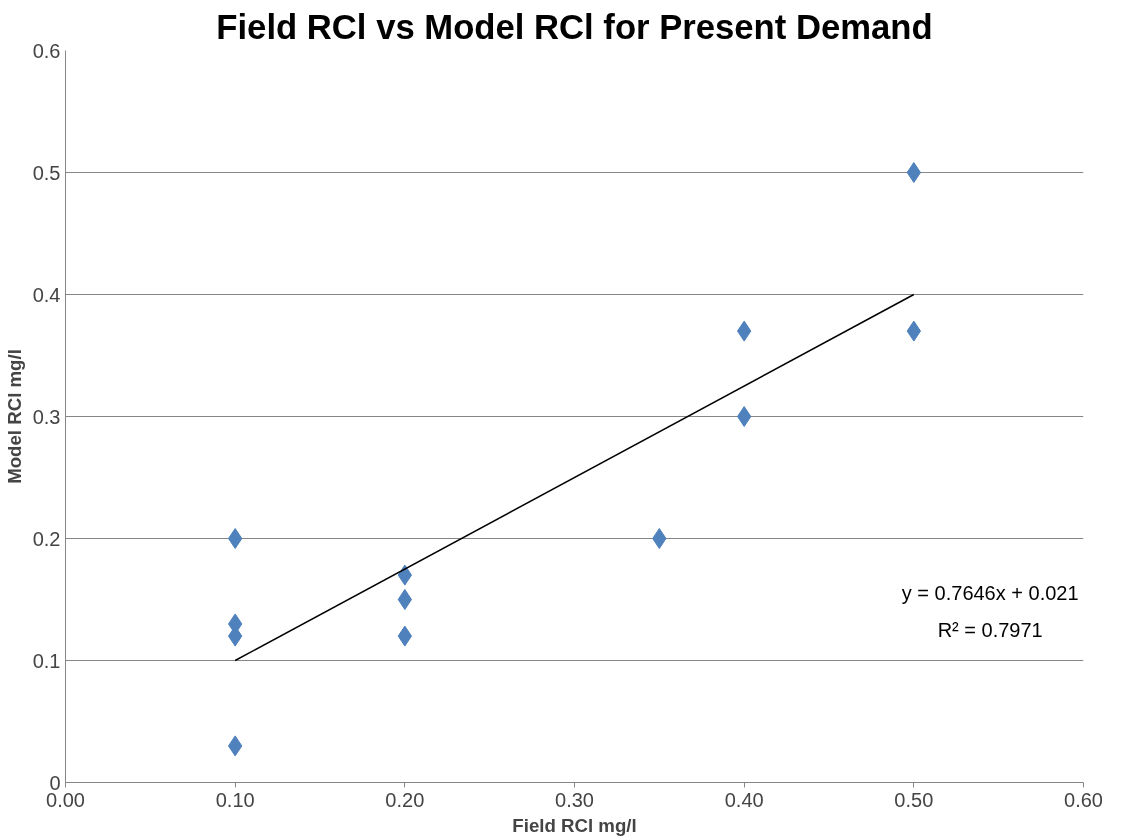  I want to click on y-tick-label: 0.3, so click(46, 416).